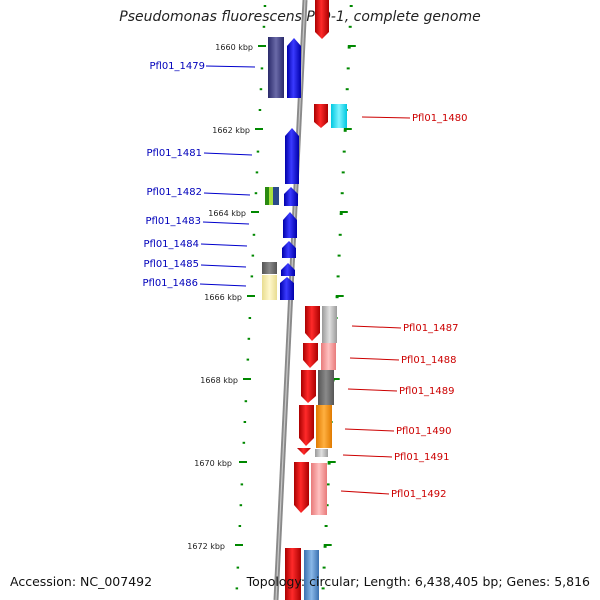 This screenshot has height=600, width=600. I want to click on gene-1488-arrow, so click(310, 355).